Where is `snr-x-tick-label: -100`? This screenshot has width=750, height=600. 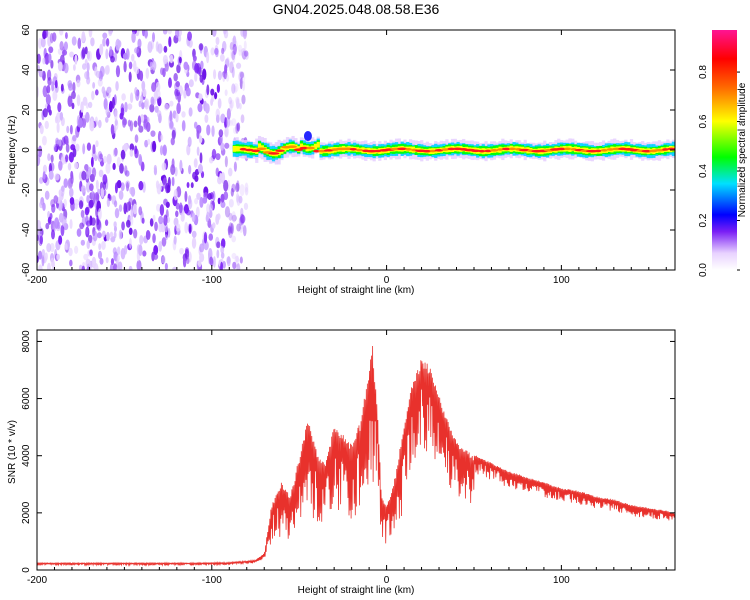 snr-x-tick-label: -100 is located at coordinates (212, 580).